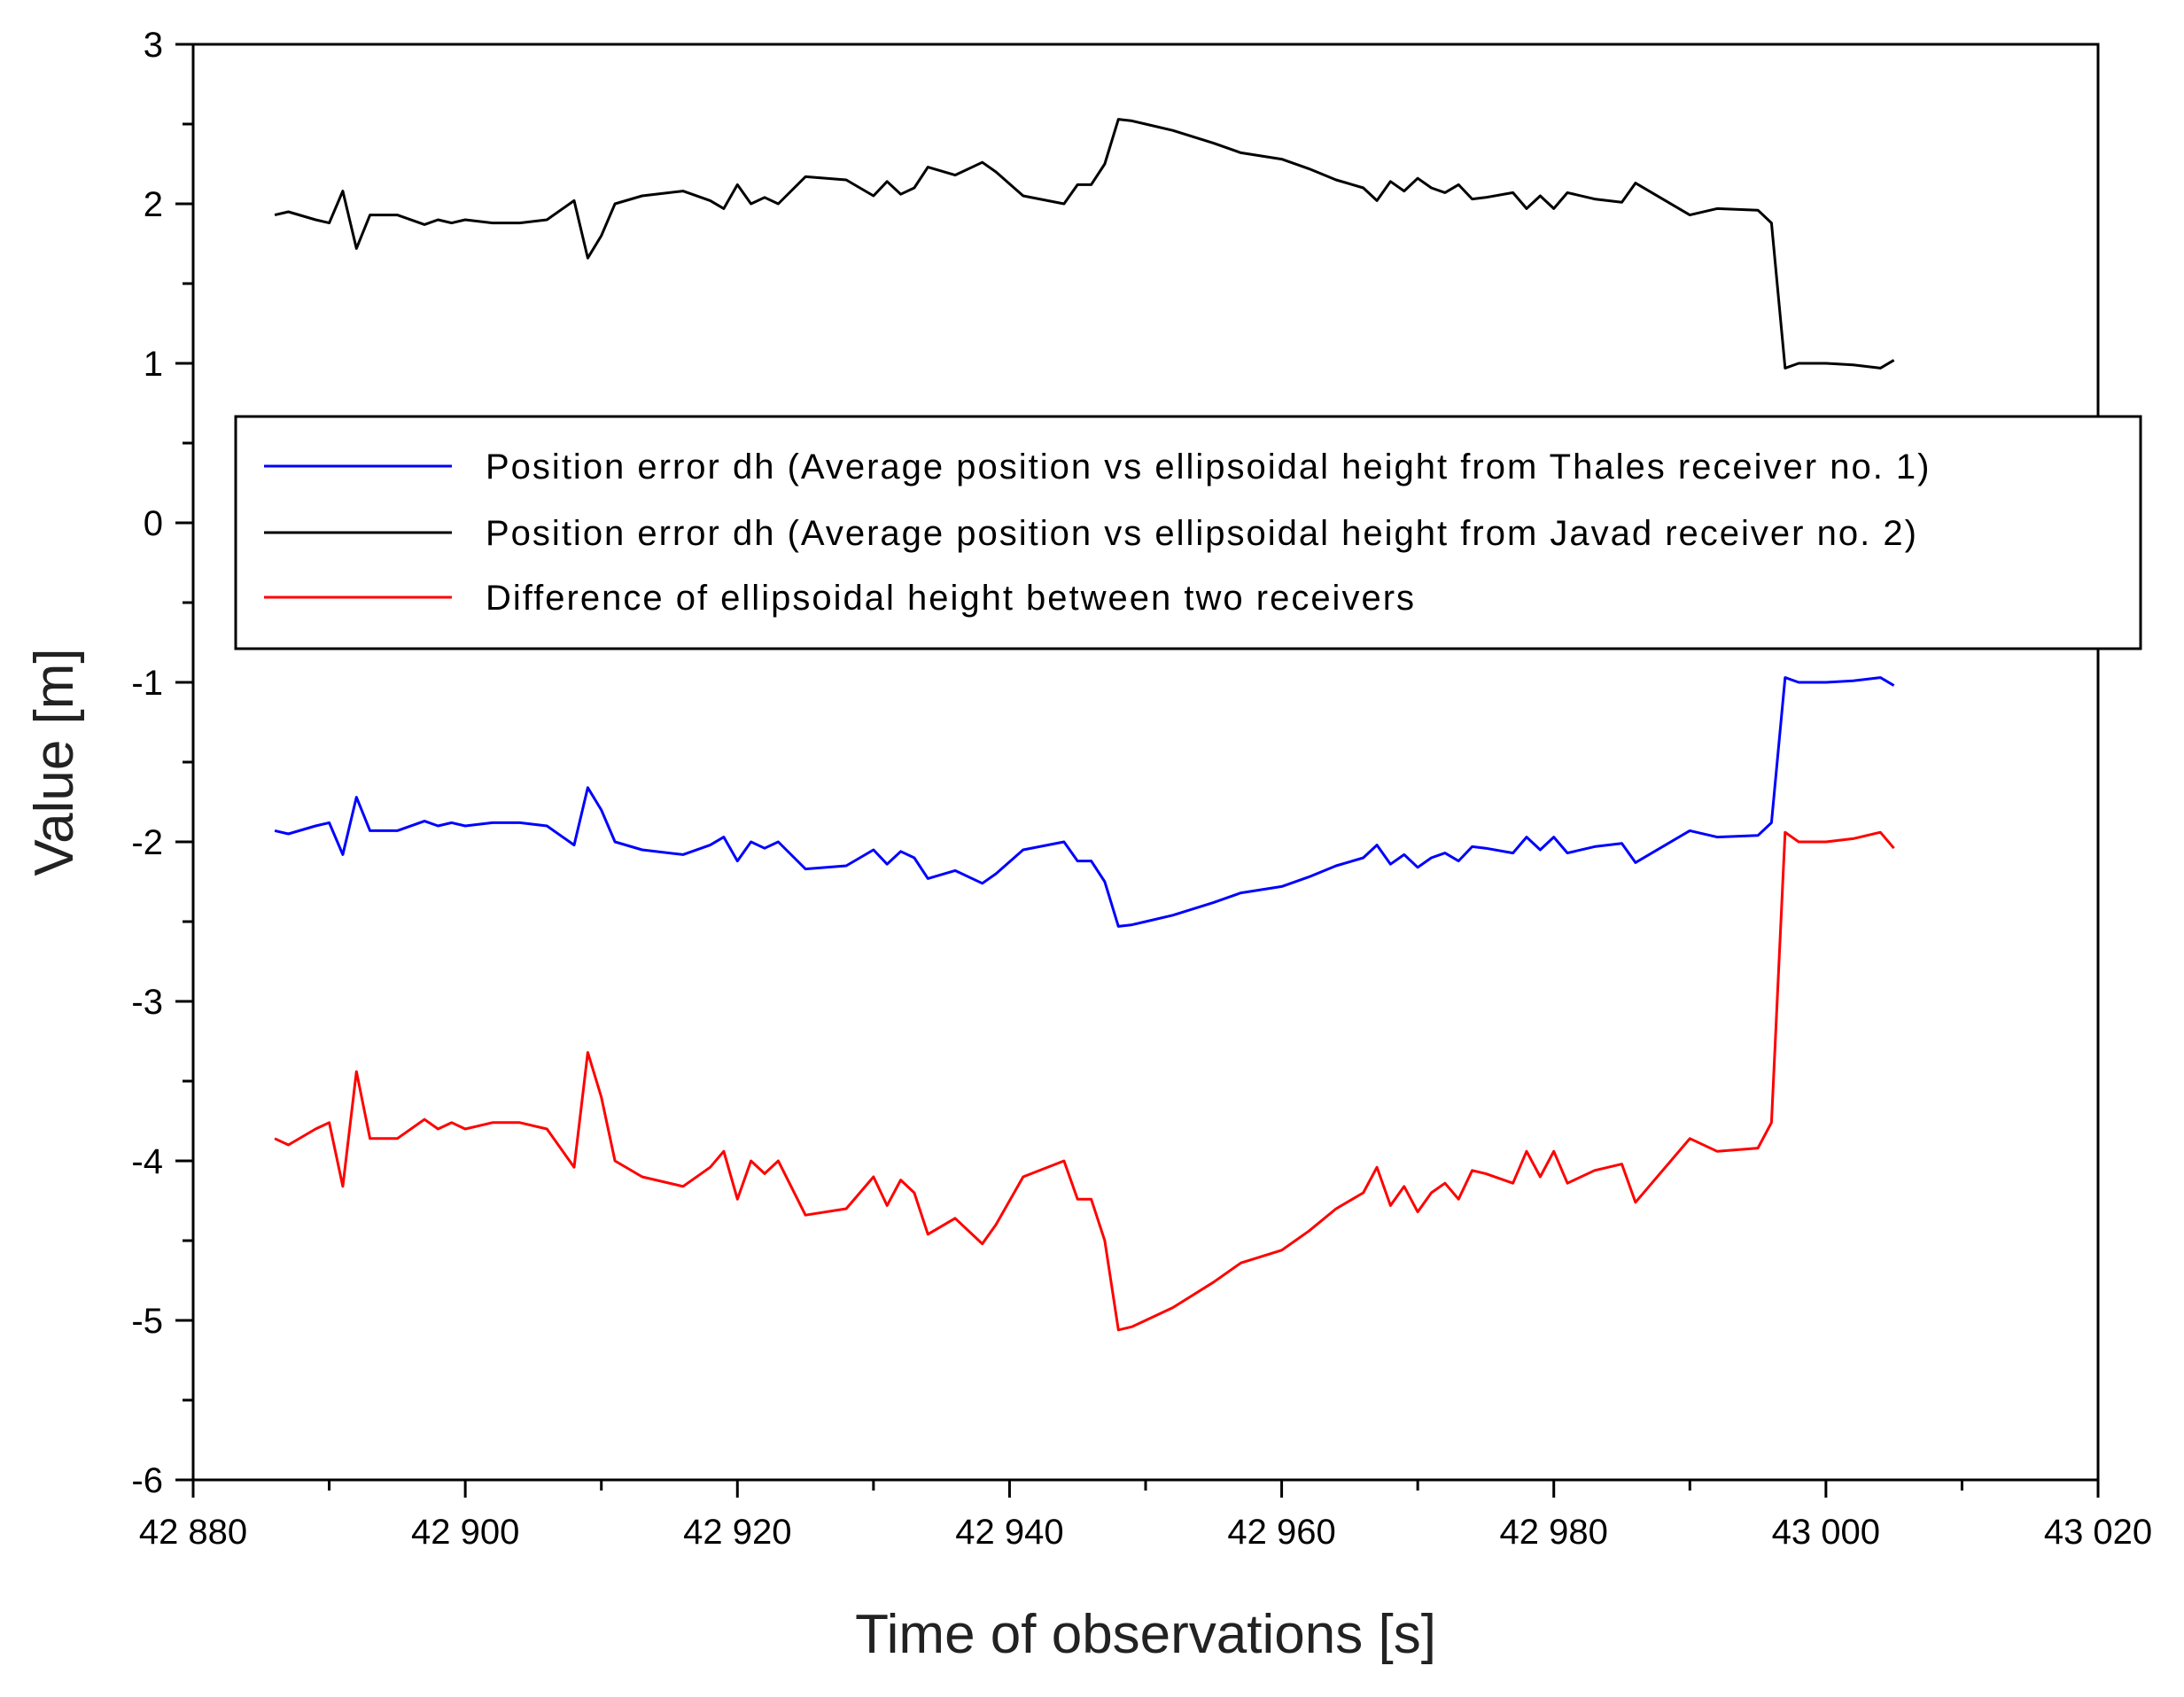 The image size is (2184, 1697). Describe the element at coordinates (737, 1532) in the screenshot. I see `x-tick-label: 42 920` at that location.